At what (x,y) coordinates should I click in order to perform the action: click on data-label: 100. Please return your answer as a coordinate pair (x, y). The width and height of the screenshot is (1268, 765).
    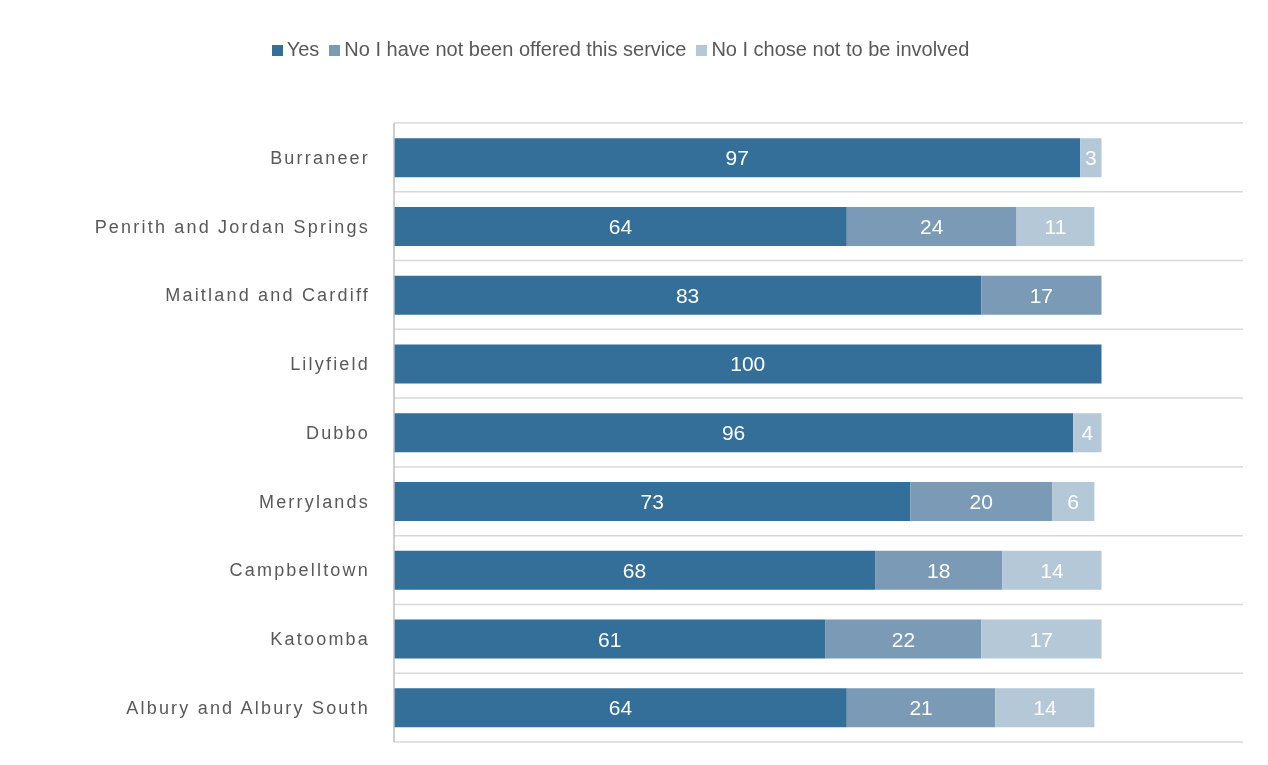
    Looking at the image, I should click on (748, 364).